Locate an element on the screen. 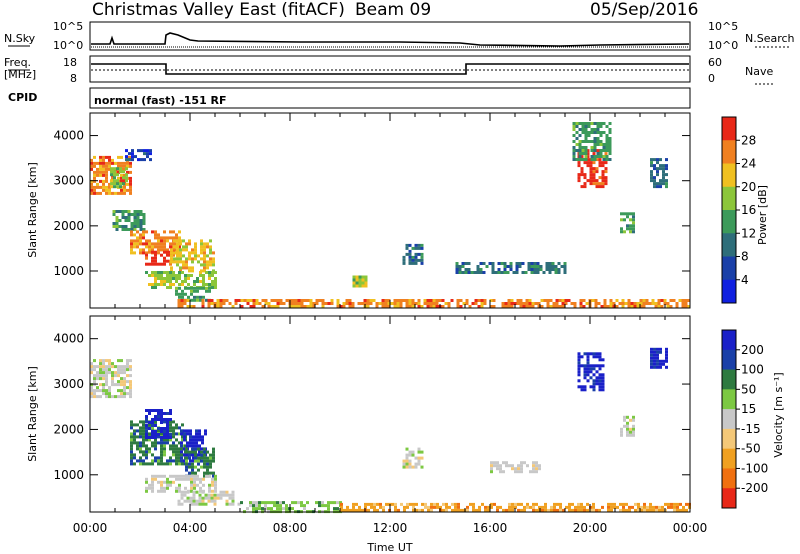 This screenshot has width=800, height=554. y-tick-label: 3000 is located at coordinates (68, 384).